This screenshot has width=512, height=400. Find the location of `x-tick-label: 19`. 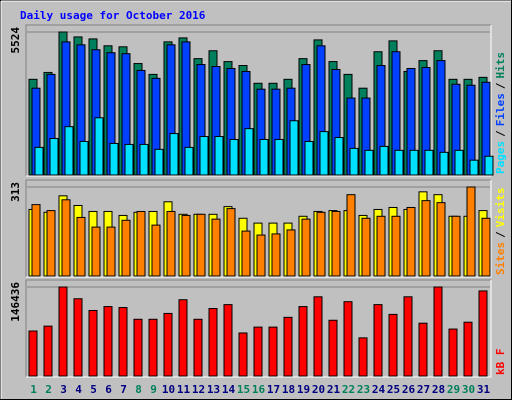

x-tick-label: 19 is located at coordinates (303, 389).